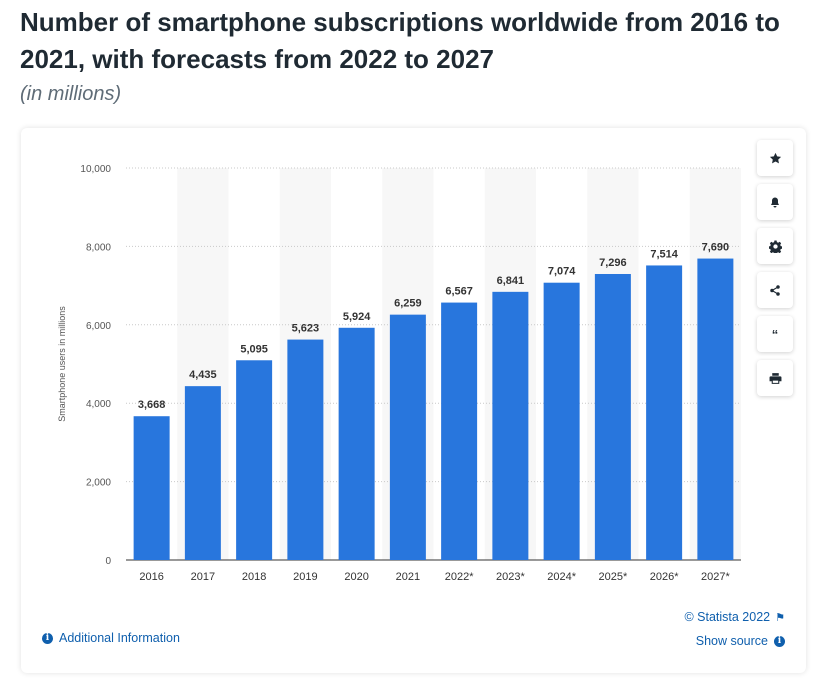 The width and height of the screenshot is (816, 685). Describe the element at coordinates (510, 577) in the screenshot. I see `x-tick-label: 2023*` at that location.